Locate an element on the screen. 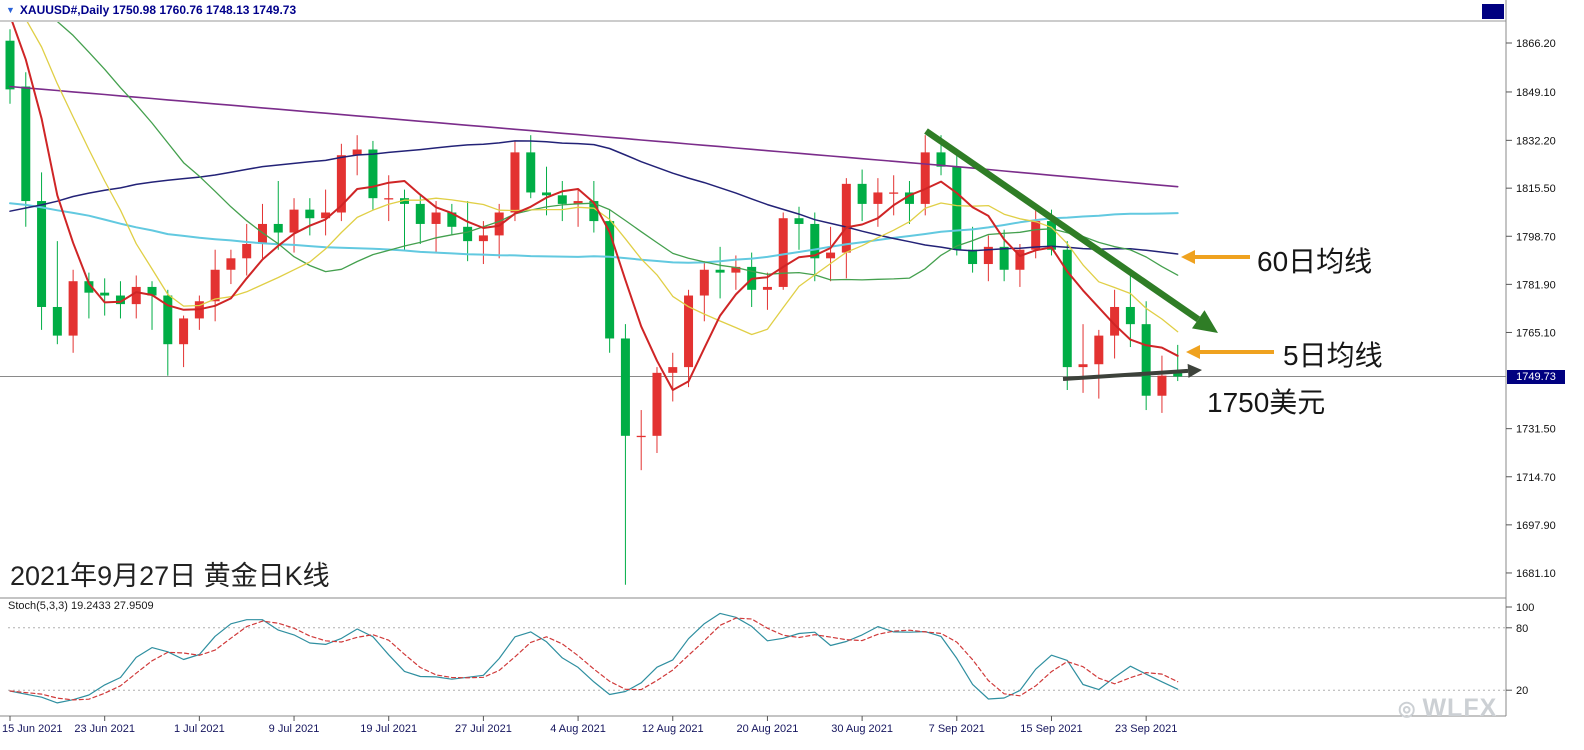 The height and width of the screenshot is (750, 1584). price-tick-label: 1681.10 is located at coordinates (1536, 574).